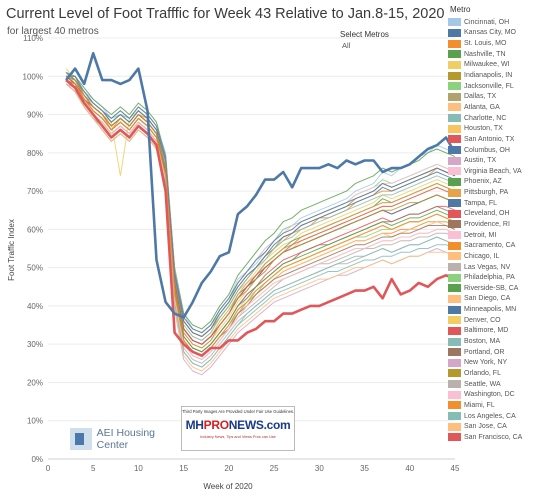  I want to click on legend-item: Baltimore, MD, so click(501, 331).